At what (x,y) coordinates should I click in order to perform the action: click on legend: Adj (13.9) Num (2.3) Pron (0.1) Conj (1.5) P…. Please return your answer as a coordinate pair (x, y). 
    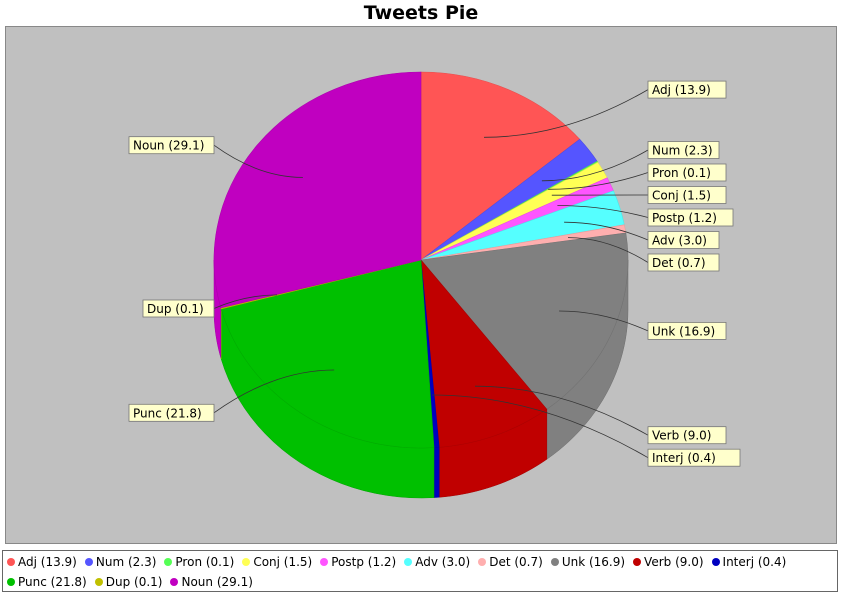
    Looking at the image, I should click on (420, 571).